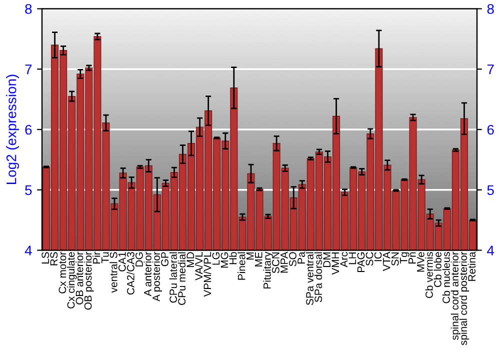 The width and height of the screenshot is (500, 350). I want to click on x-tick-label: Arc, so click(344, 260).